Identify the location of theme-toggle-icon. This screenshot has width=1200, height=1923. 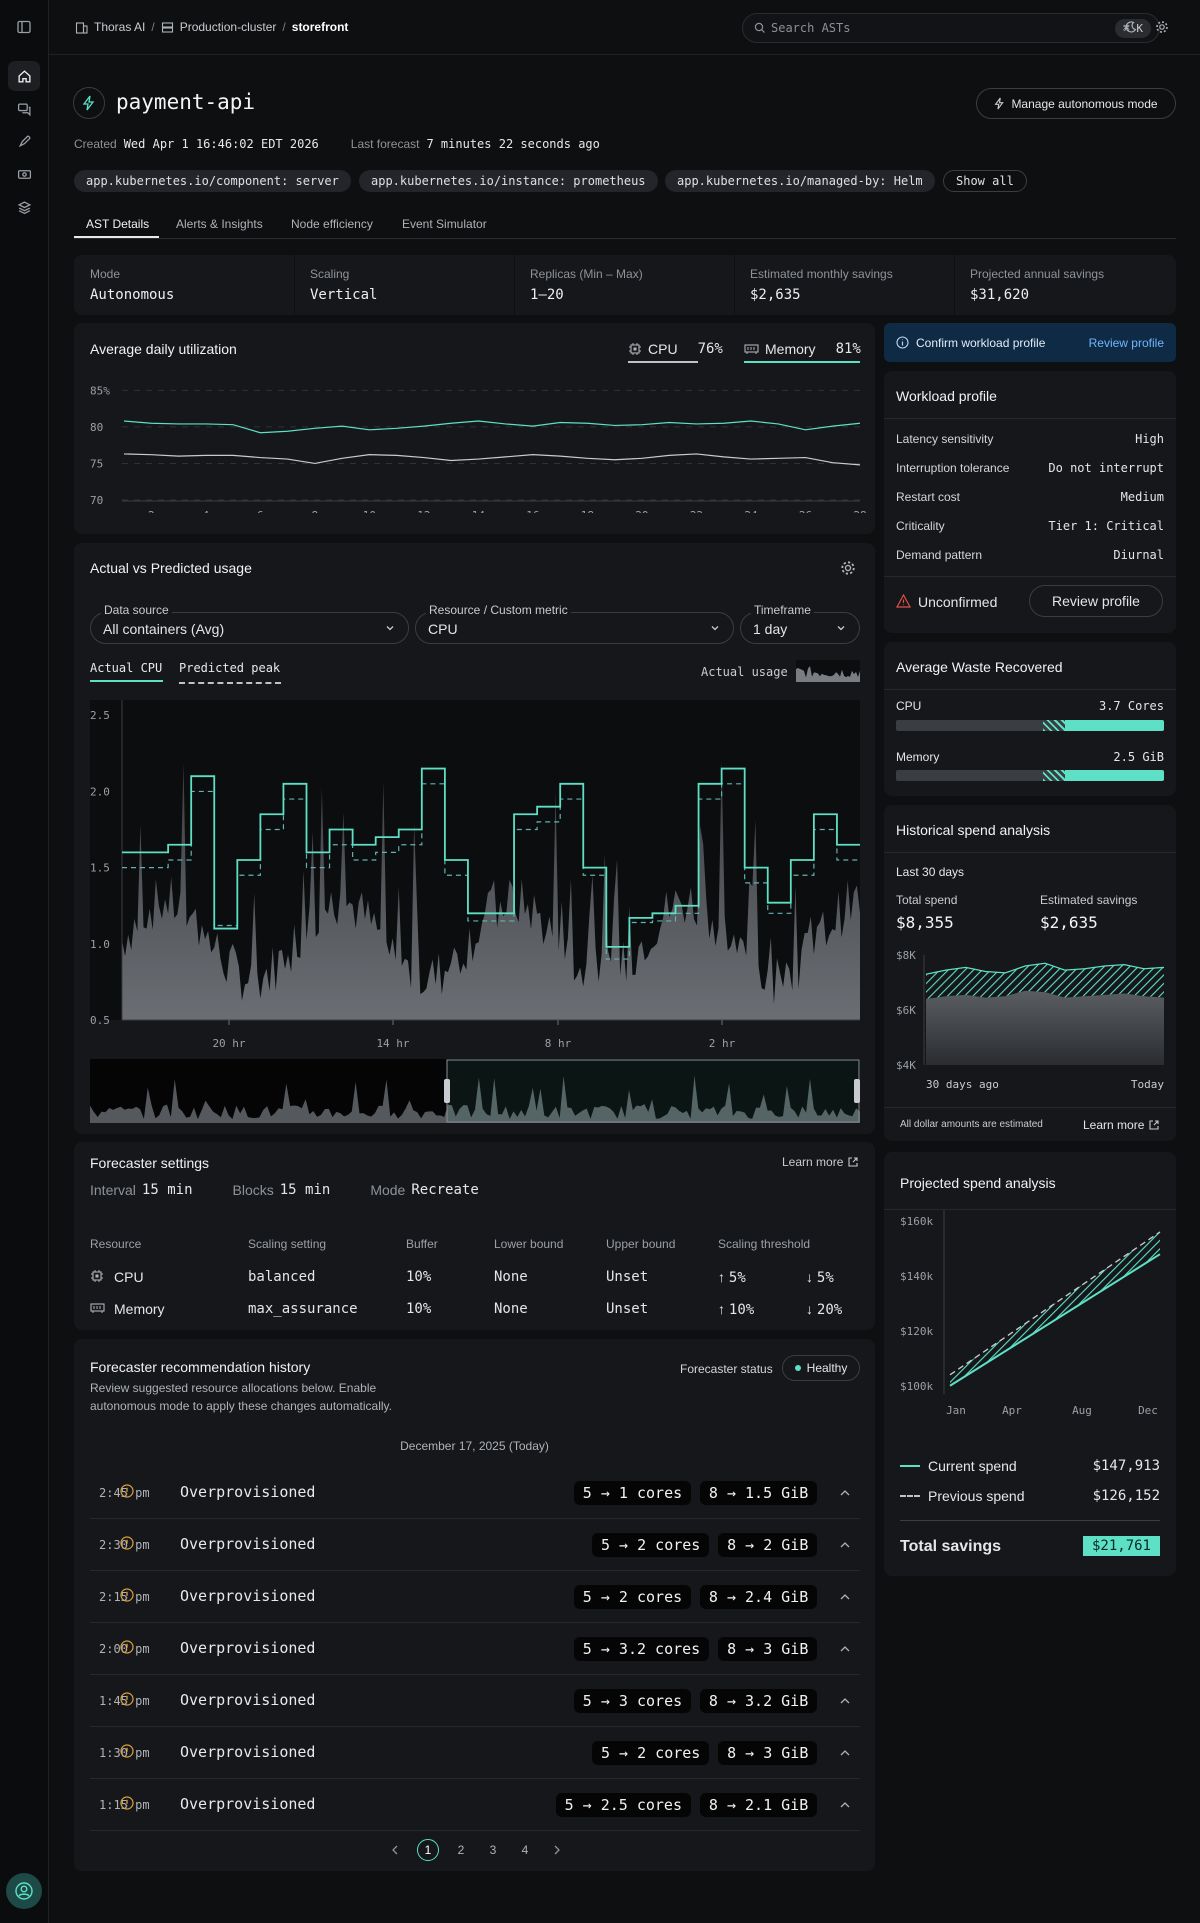
(1131, 28).